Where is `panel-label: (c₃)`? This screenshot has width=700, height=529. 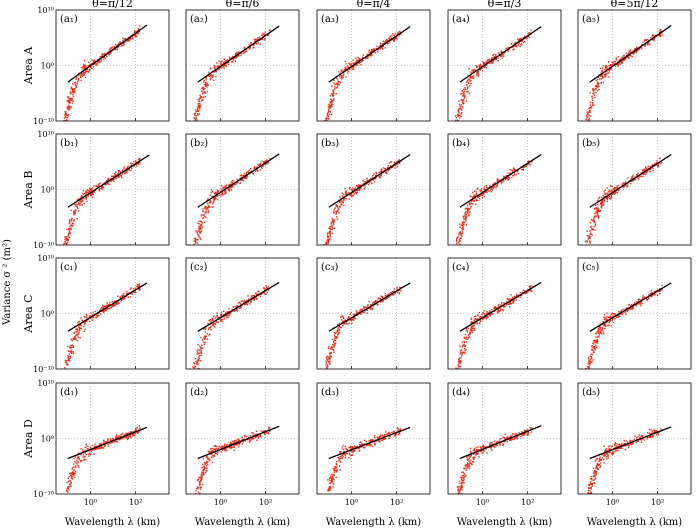
panel-label: (c₃) is located at coordinates (330, 267).